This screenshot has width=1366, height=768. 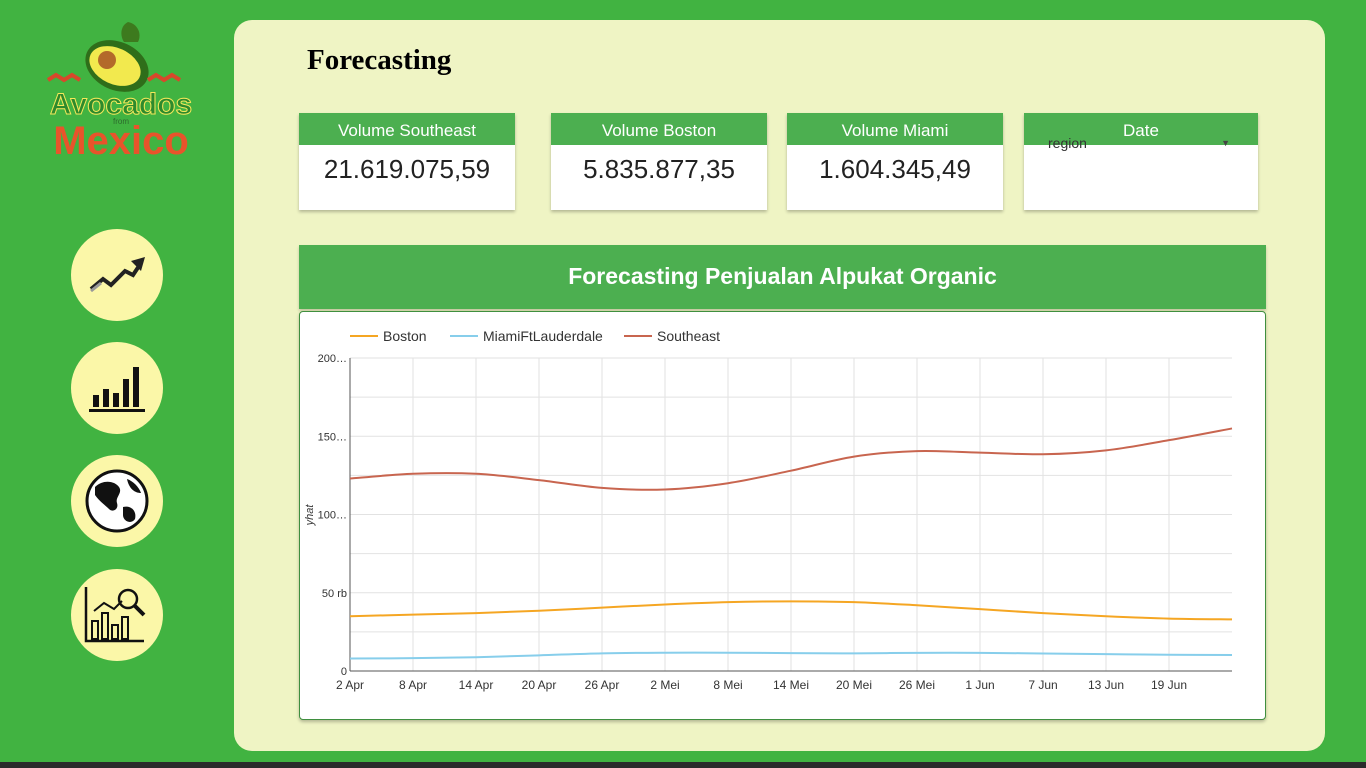 I want to click on bar-chart-icon, so click(x=117, y=389).